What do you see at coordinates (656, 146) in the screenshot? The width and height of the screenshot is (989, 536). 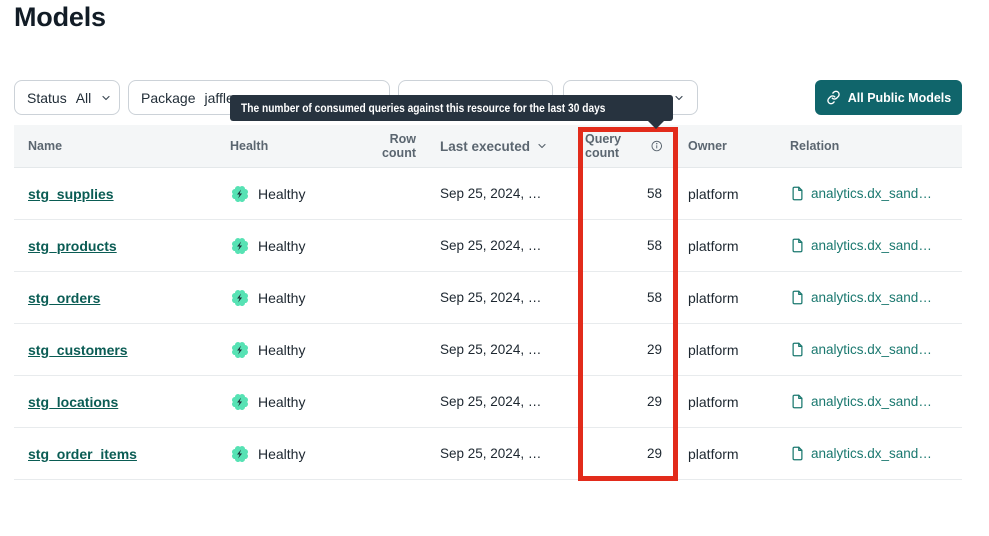 I see `info-icon` at bounding box center [656, 146].